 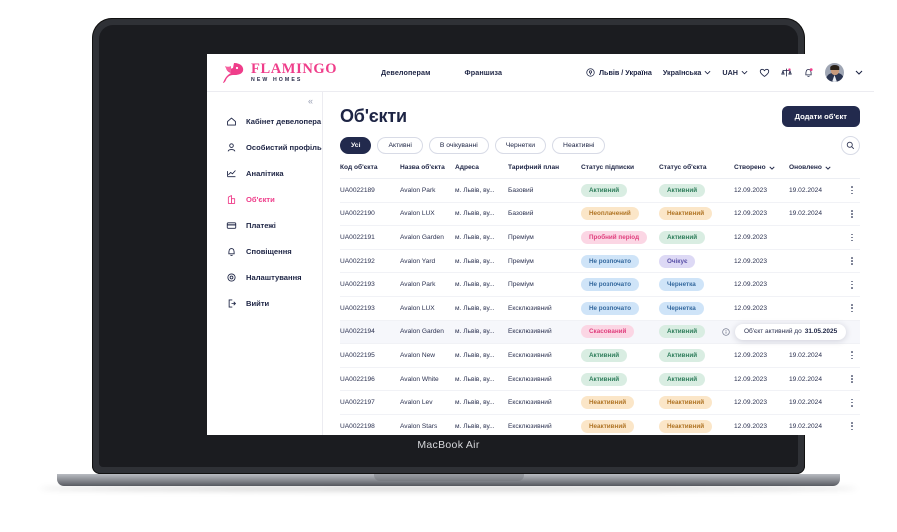 I want to click on language-selector: Українська, so click(x=687, y=72).